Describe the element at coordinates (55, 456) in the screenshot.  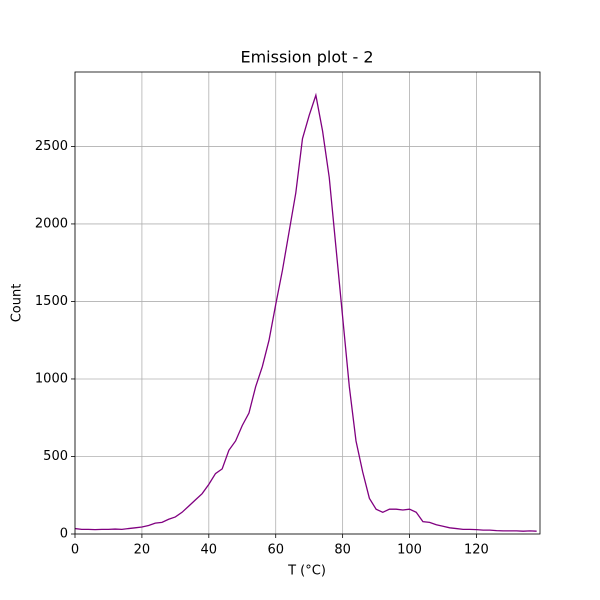
I see `y-tick-label: 500` at that location.